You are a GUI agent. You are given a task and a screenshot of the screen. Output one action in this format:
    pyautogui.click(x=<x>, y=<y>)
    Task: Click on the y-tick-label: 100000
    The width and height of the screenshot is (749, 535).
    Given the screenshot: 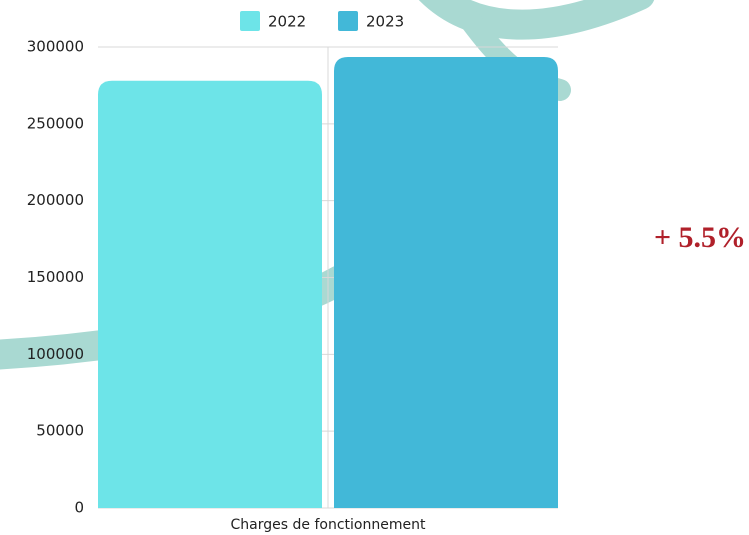 What is the action you would take?
    pyautogui.click(x=55, y=354)
    